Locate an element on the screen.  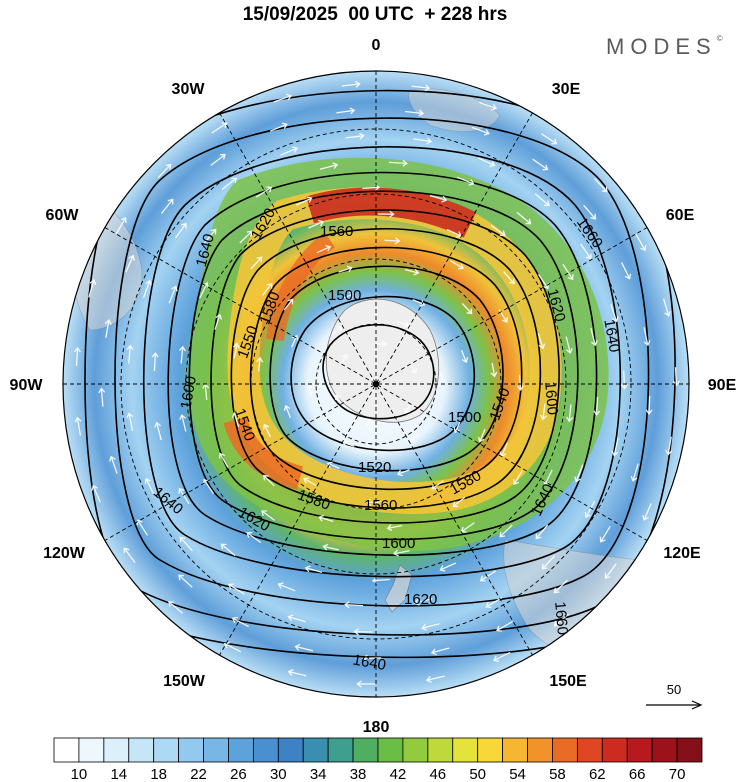
lon-label-0: 0 is located at coordinates (376, 45).